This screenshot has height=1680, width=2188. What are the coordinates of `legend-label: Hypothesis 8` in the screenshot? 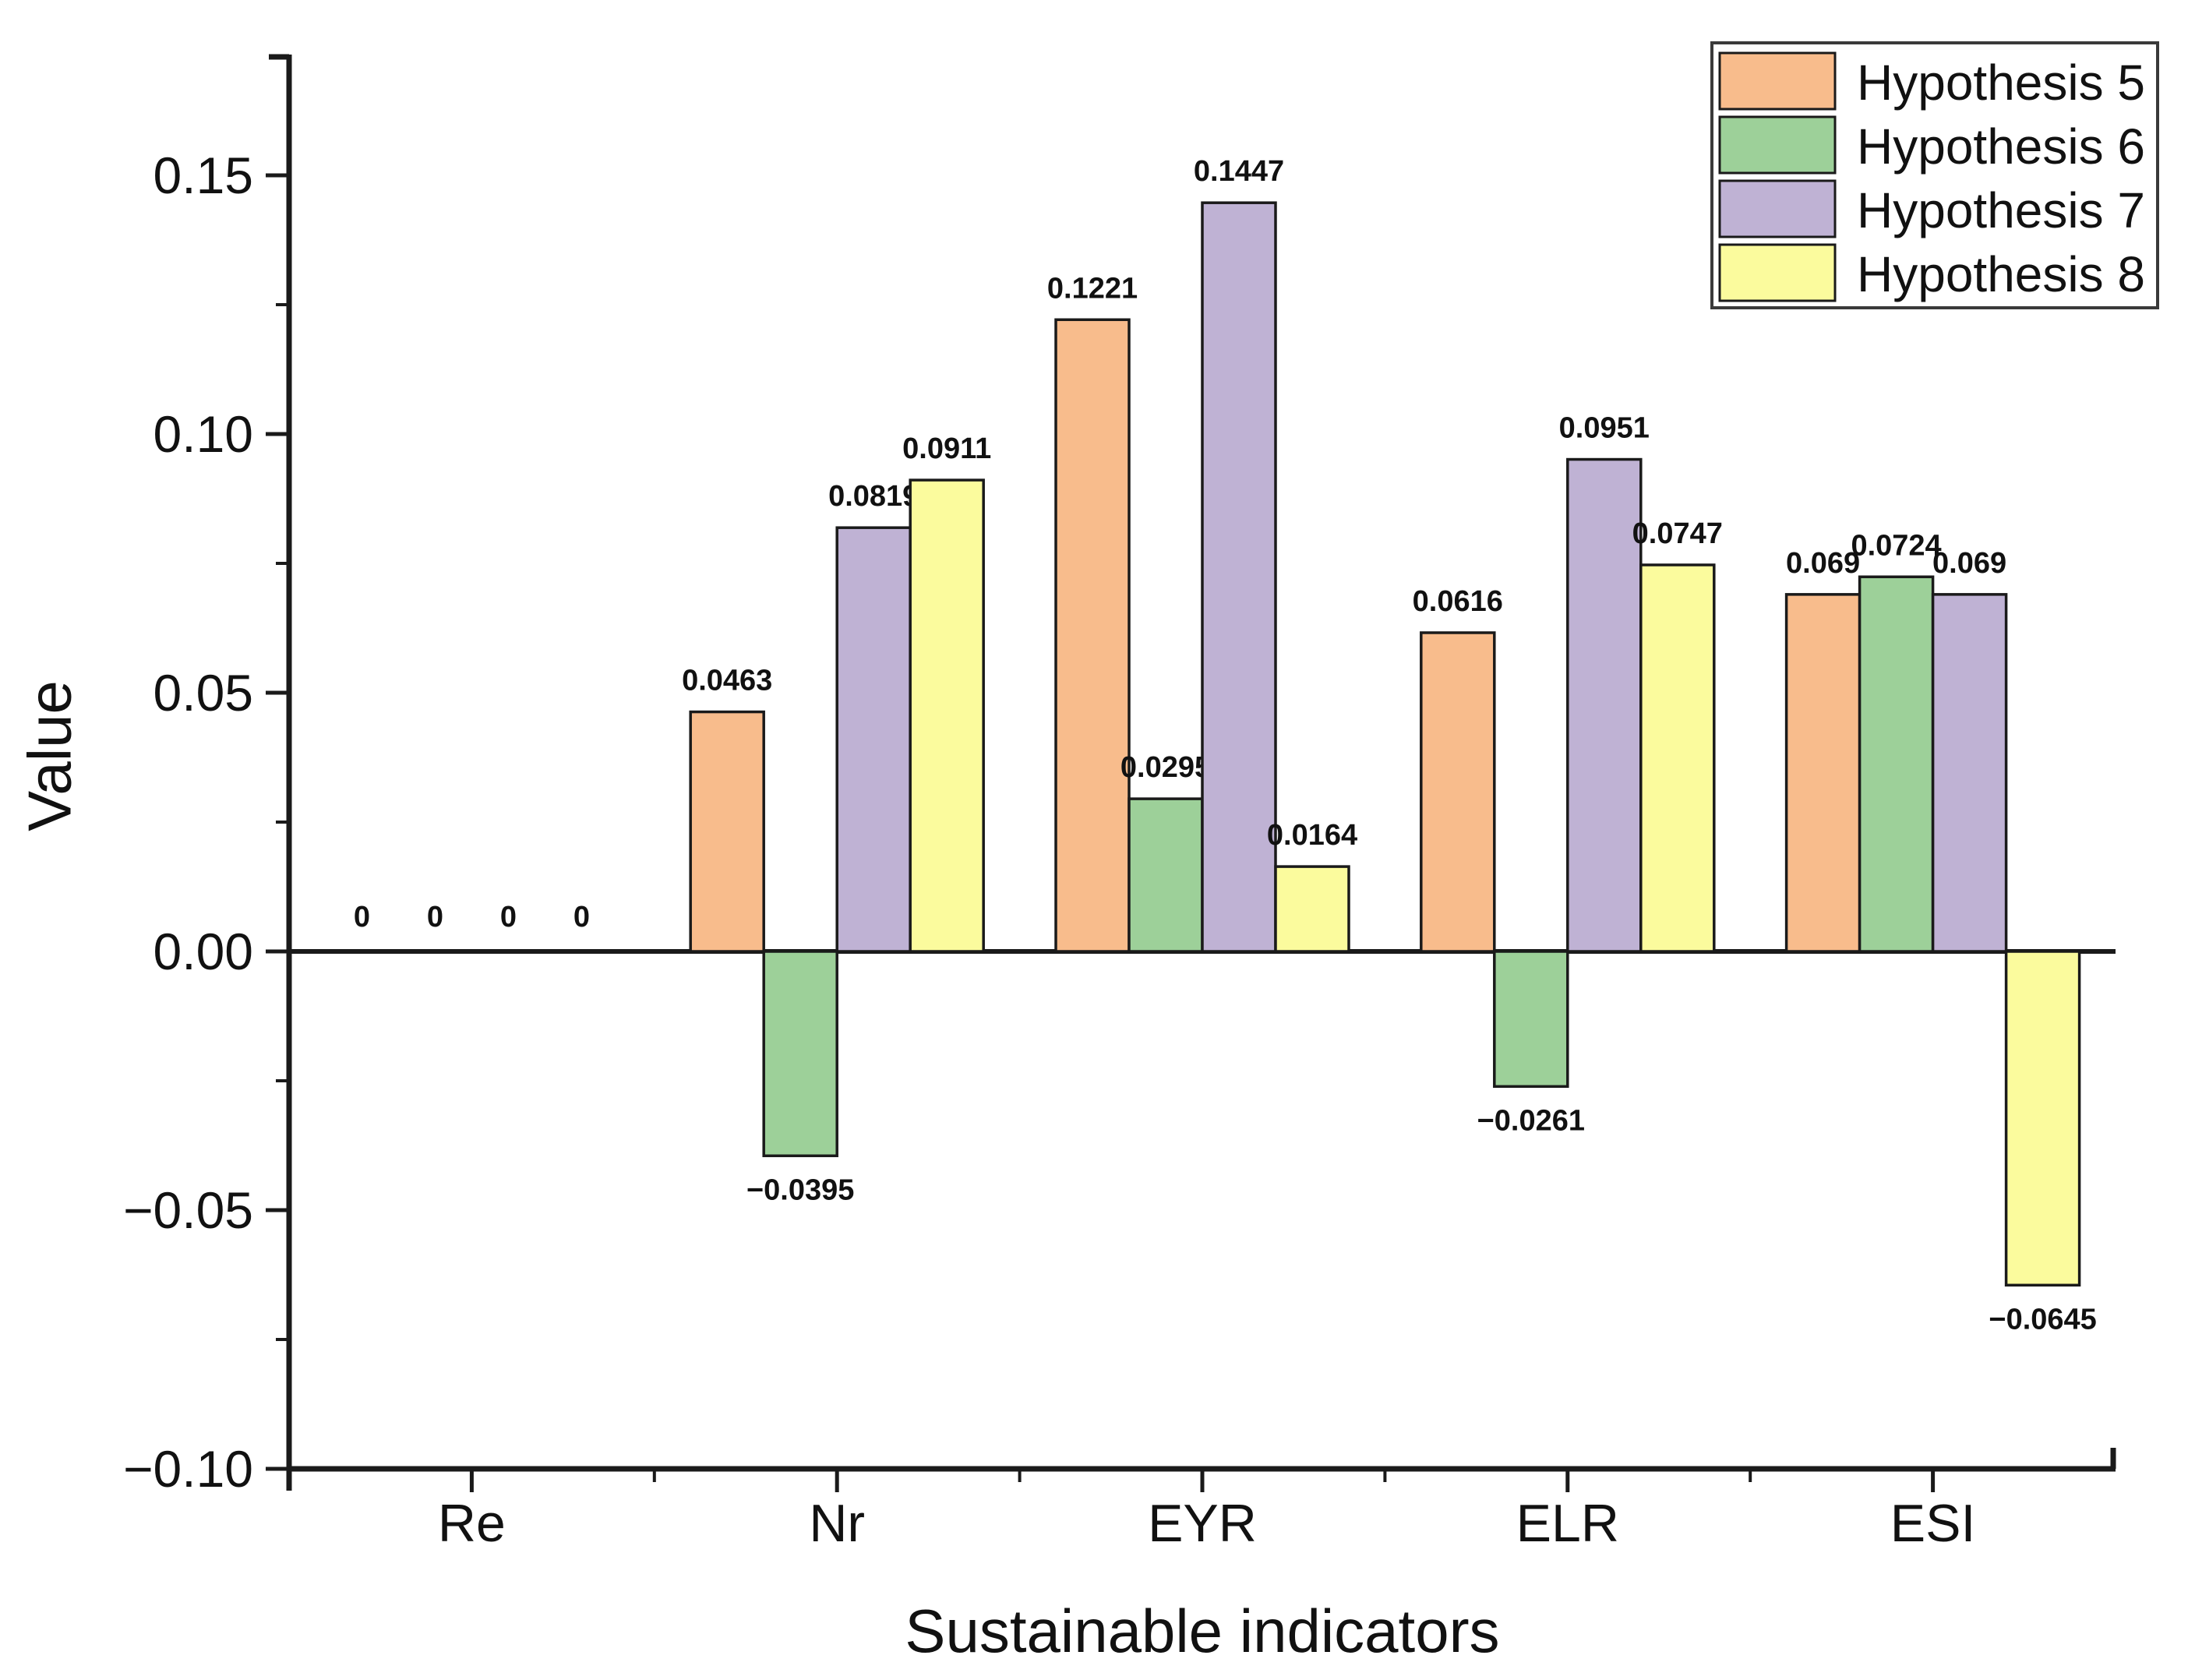 It's located at (2001, 274).